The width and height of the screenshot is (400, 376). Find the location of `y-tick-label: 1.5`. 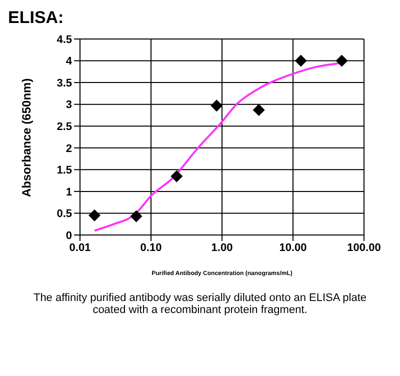

y-tick-label: 1.5 is located at coordinates (64, 170).